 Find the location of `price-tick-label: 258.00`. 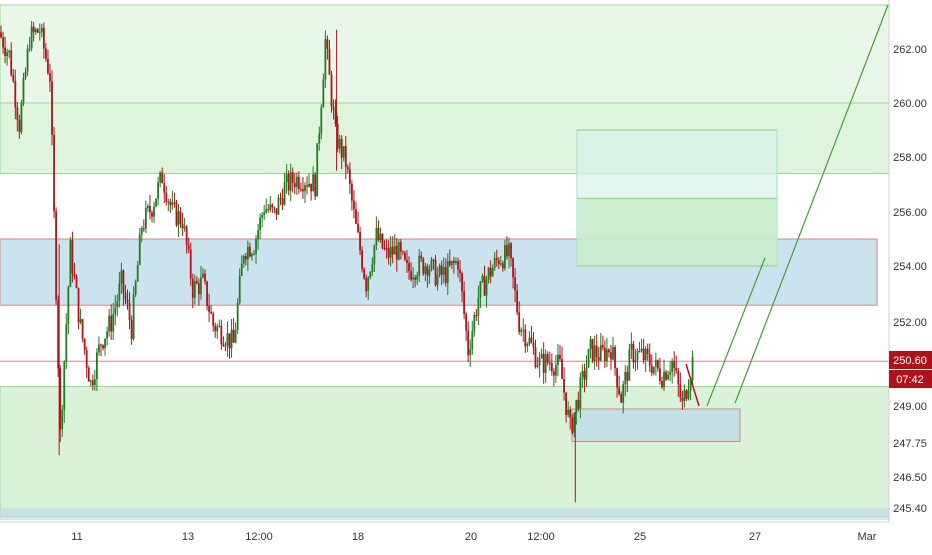

price-tick-label: 258.00 is located at coordinates (910, 158).